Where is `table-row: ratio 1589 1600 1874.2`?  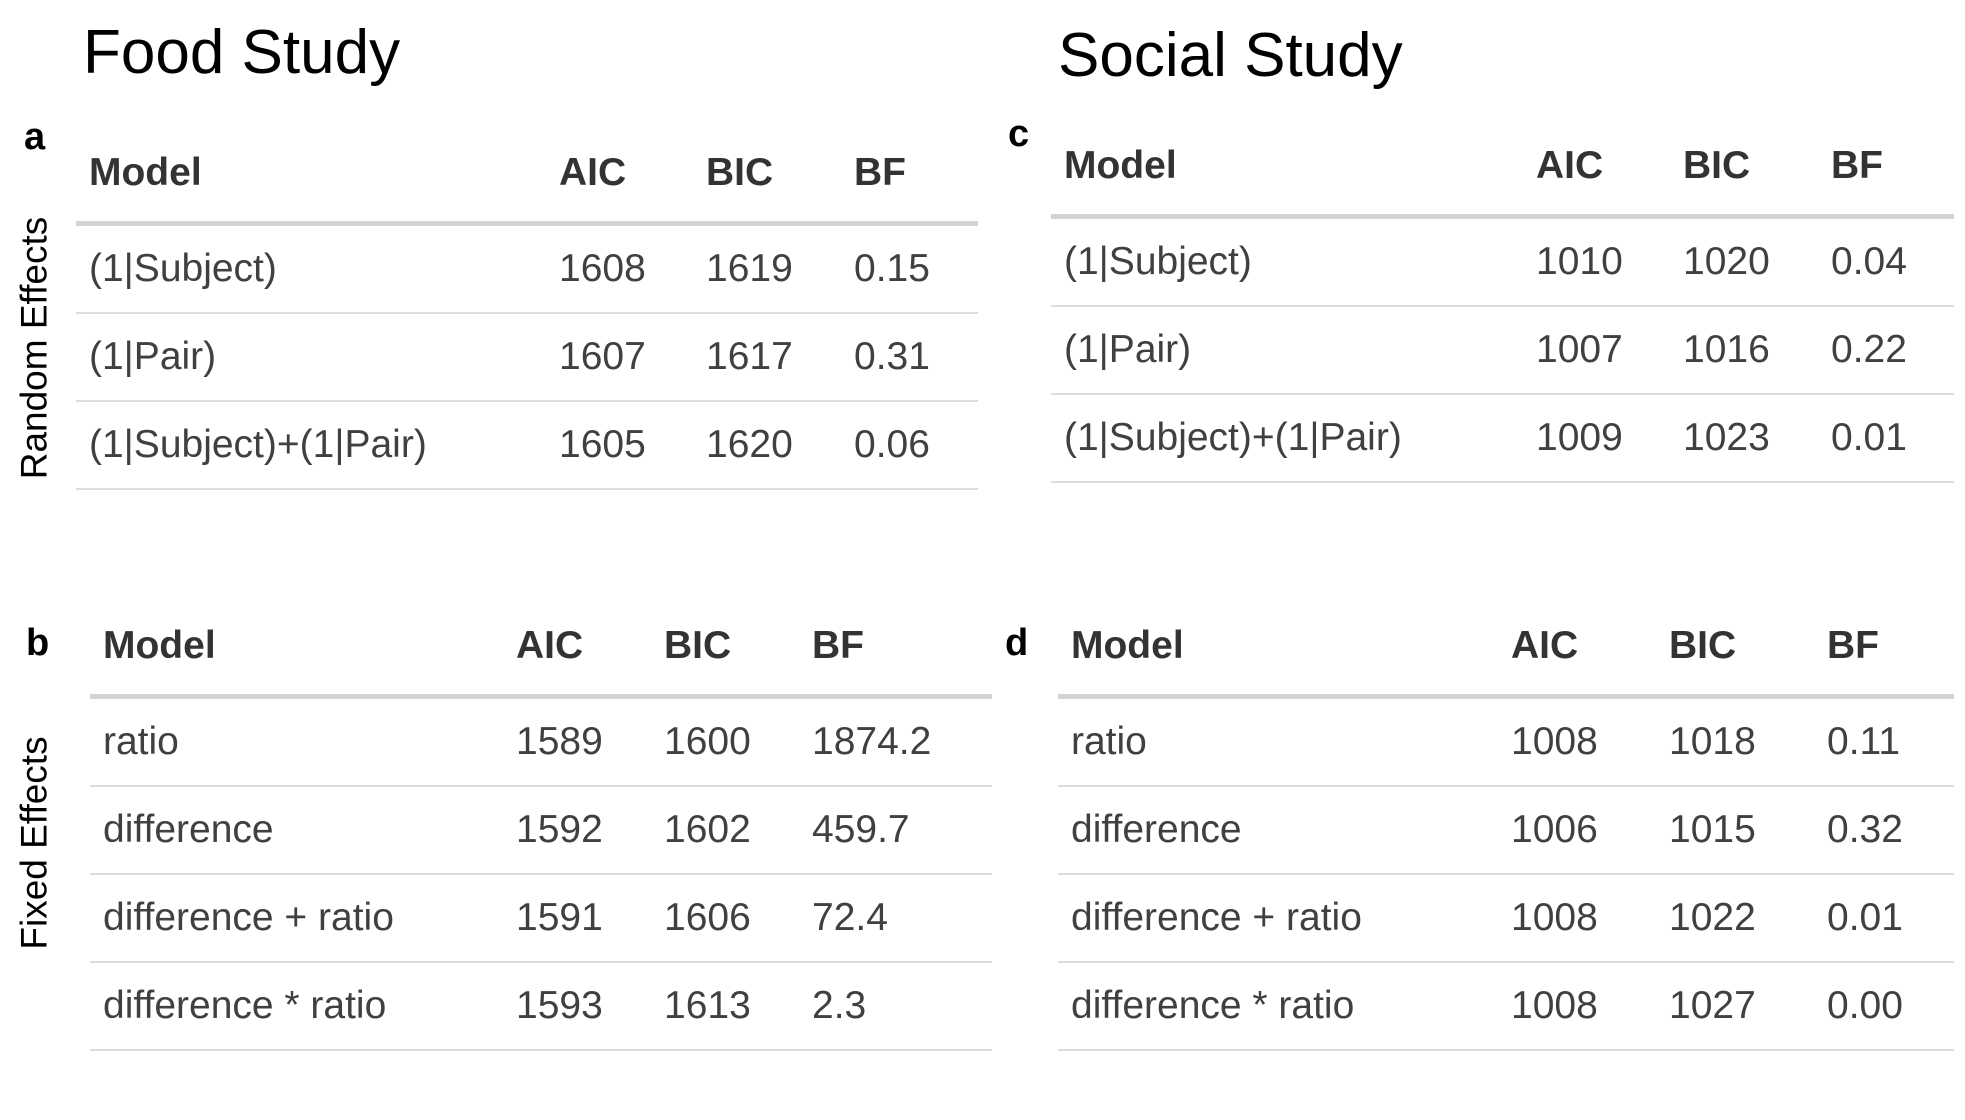 table-row: ratio 1589 1600 1874.2 is located at coordinates (541, 741).